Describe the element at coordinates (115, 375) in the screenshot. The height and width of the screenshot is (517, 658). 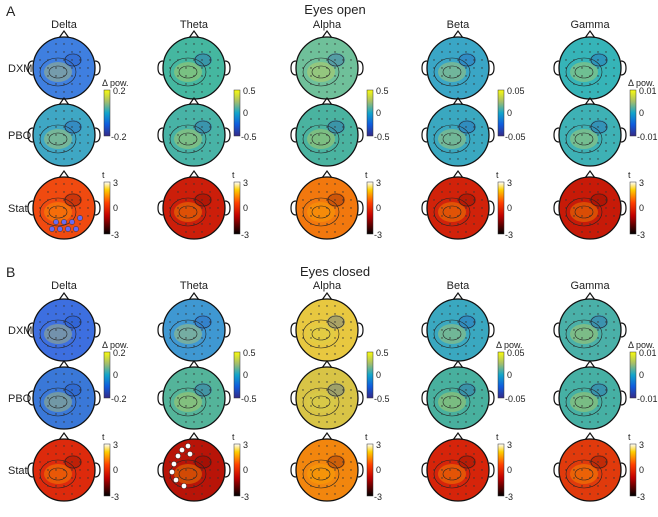
I see `colorbar-delta-mid: 0` at that location.